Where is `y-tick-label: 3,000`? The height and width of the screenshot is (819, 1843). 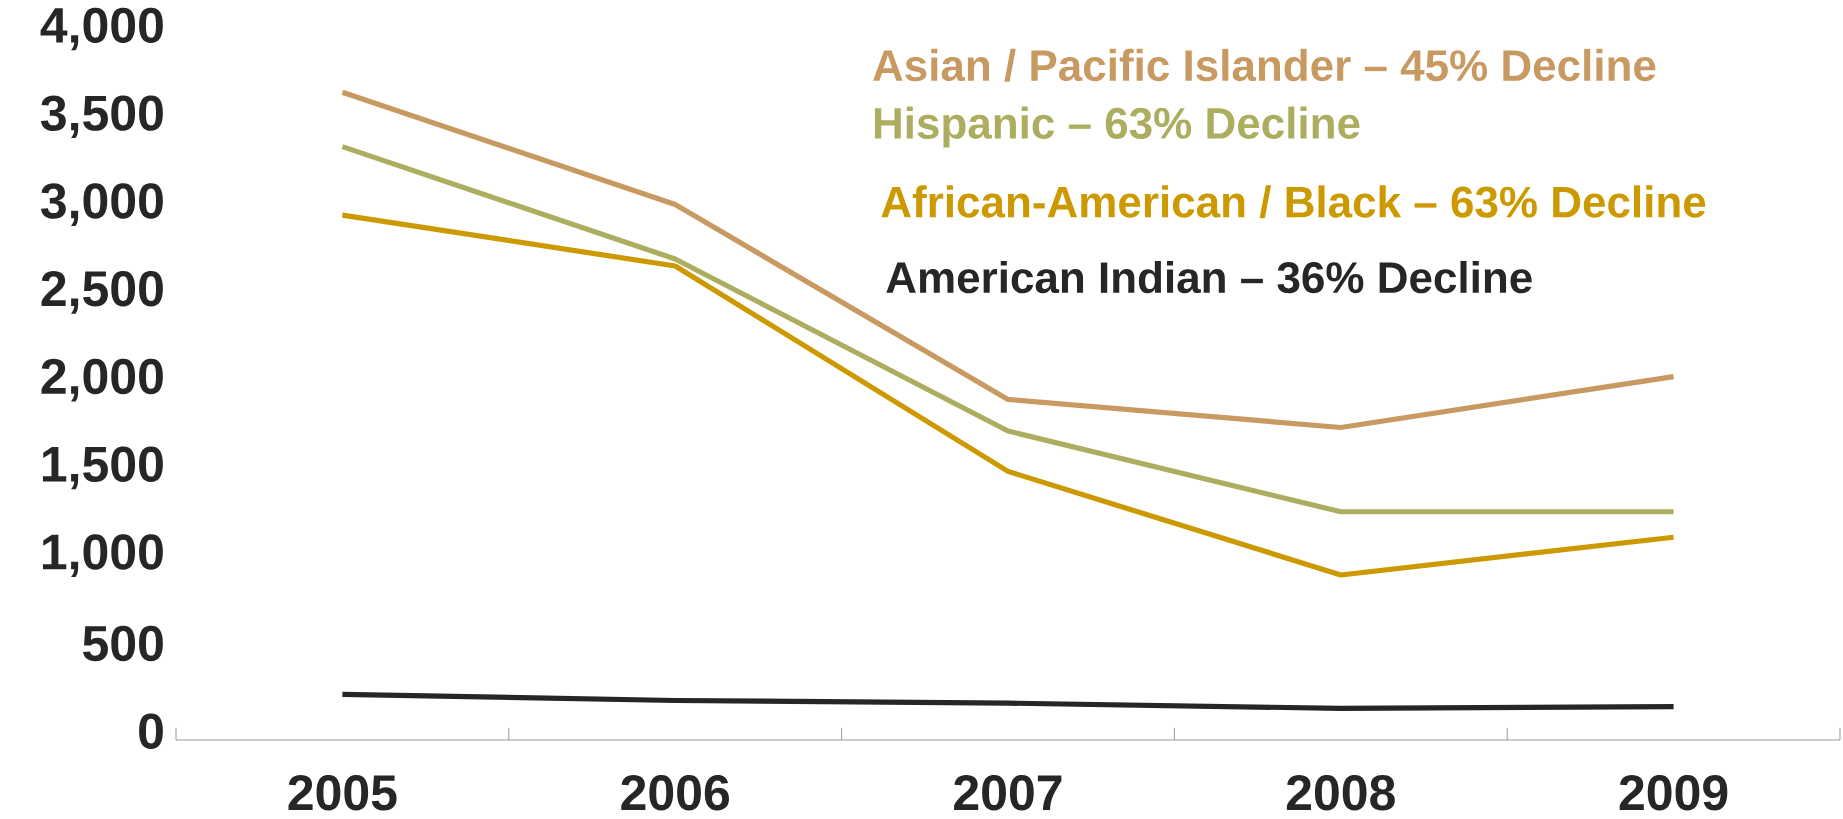 y-tick-label: 3,000 is located at coordinates (101, 204).